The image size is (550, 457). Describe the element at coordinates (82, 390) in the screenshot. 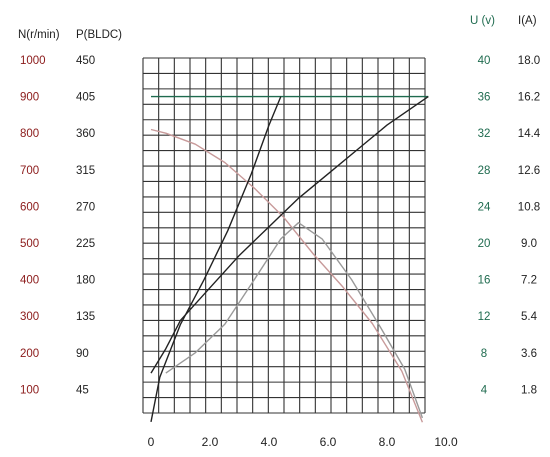

I see `p-tick-label: 45` at that location.